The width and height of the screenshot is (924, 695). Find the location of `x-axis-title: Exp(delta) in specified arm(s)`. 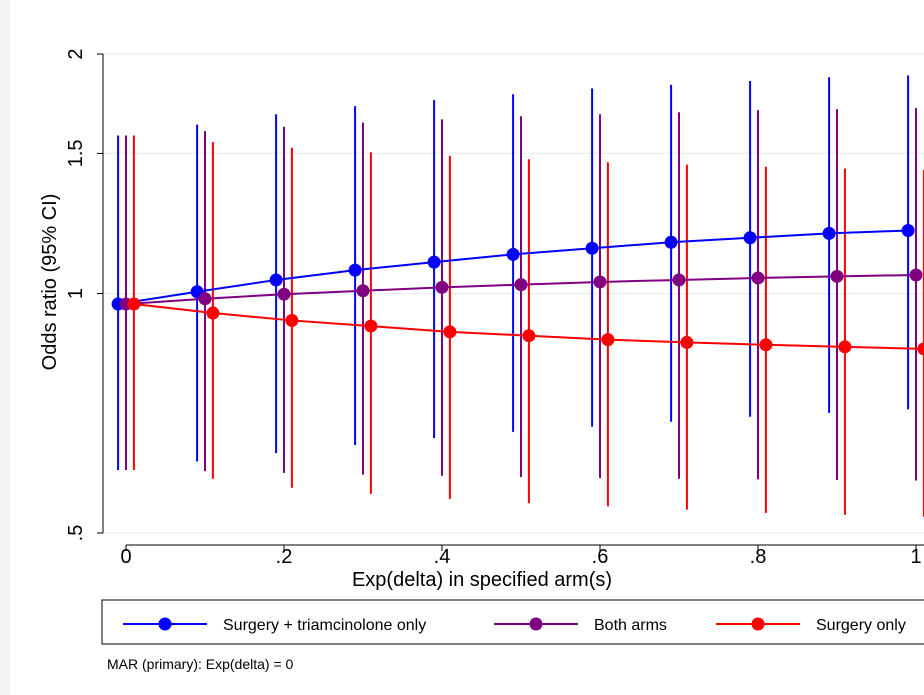

x-axis-title: Exp(delta) in specified arm(s) is located at coordinates (482, 580).